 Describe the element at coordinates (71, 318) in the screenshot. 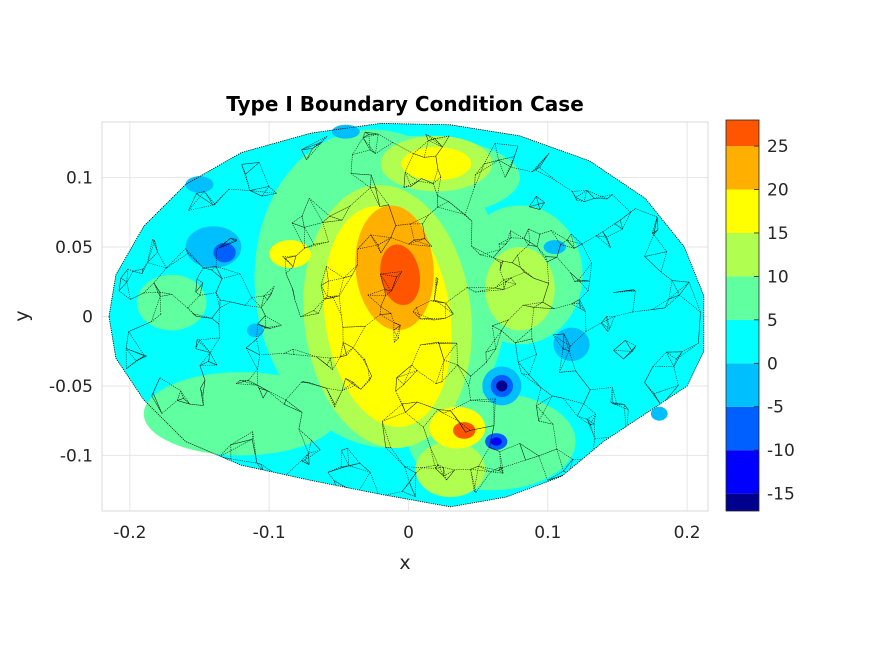

I see `y-axis-ticks: 0.1 0.05 0 -0.05 -0.1` at that location.